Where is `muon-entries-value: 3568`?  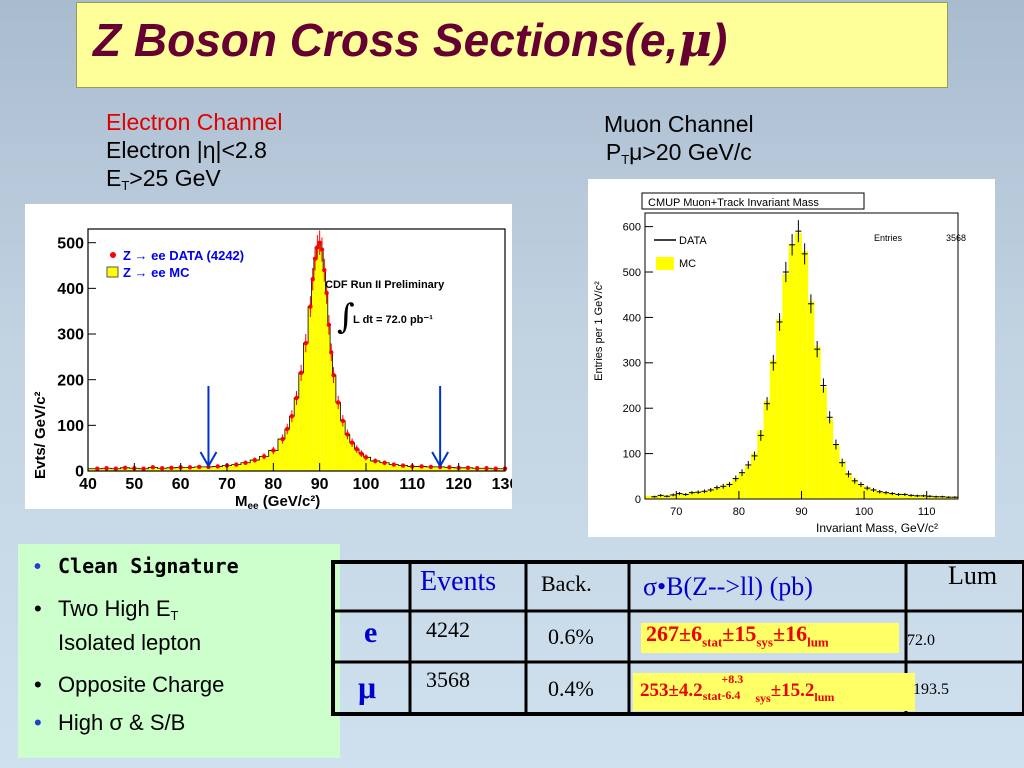 muon-entries-value: 3568 is located at coordinates (956, 238).